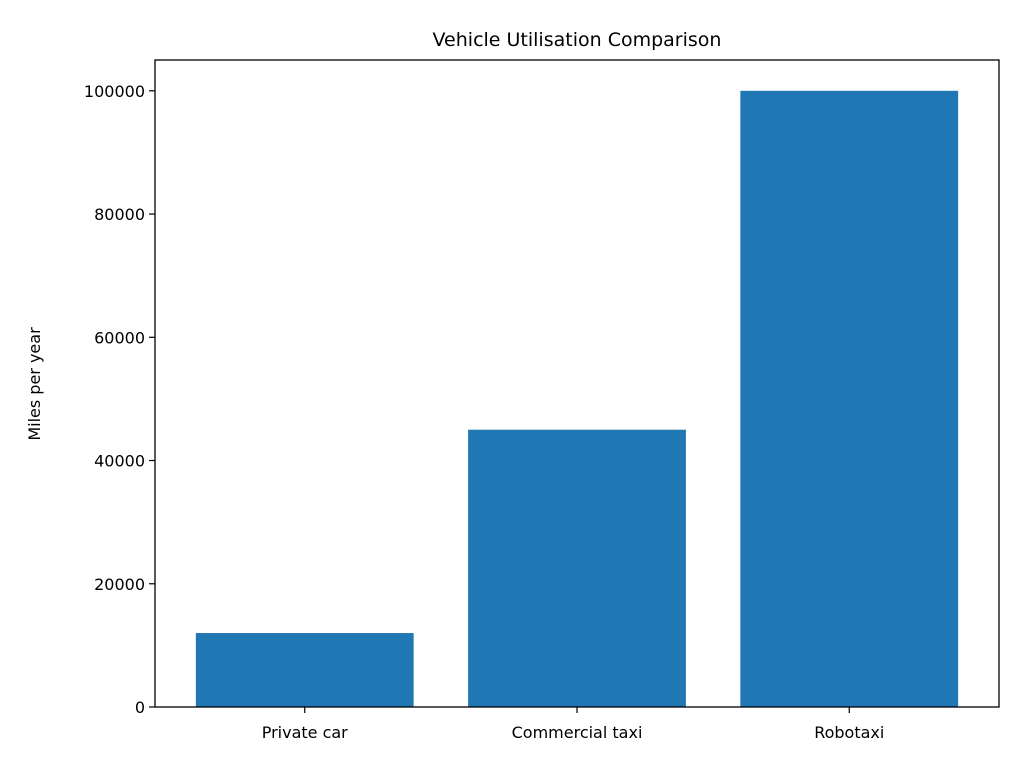  What do you see at coordinates (577, 40) in the screenshot?
I see `chart-title: Vehicle Utilisation Comparison` at bounding box center [577, 40].